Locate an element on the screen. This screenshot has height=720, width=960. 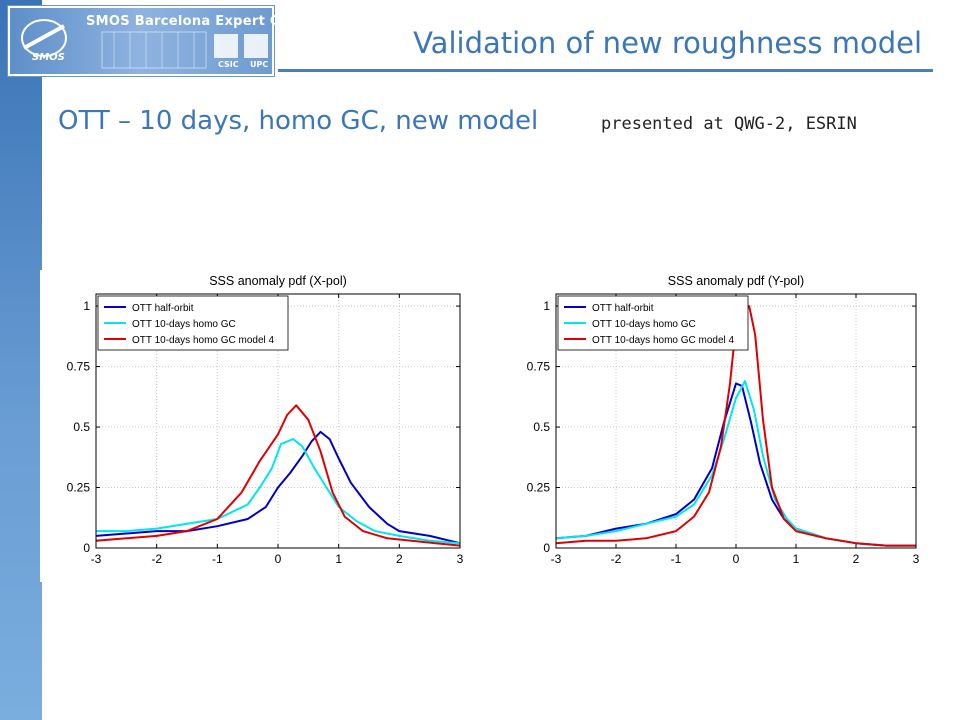
satellite-orbit-icon is located at coordinates (44, 38).